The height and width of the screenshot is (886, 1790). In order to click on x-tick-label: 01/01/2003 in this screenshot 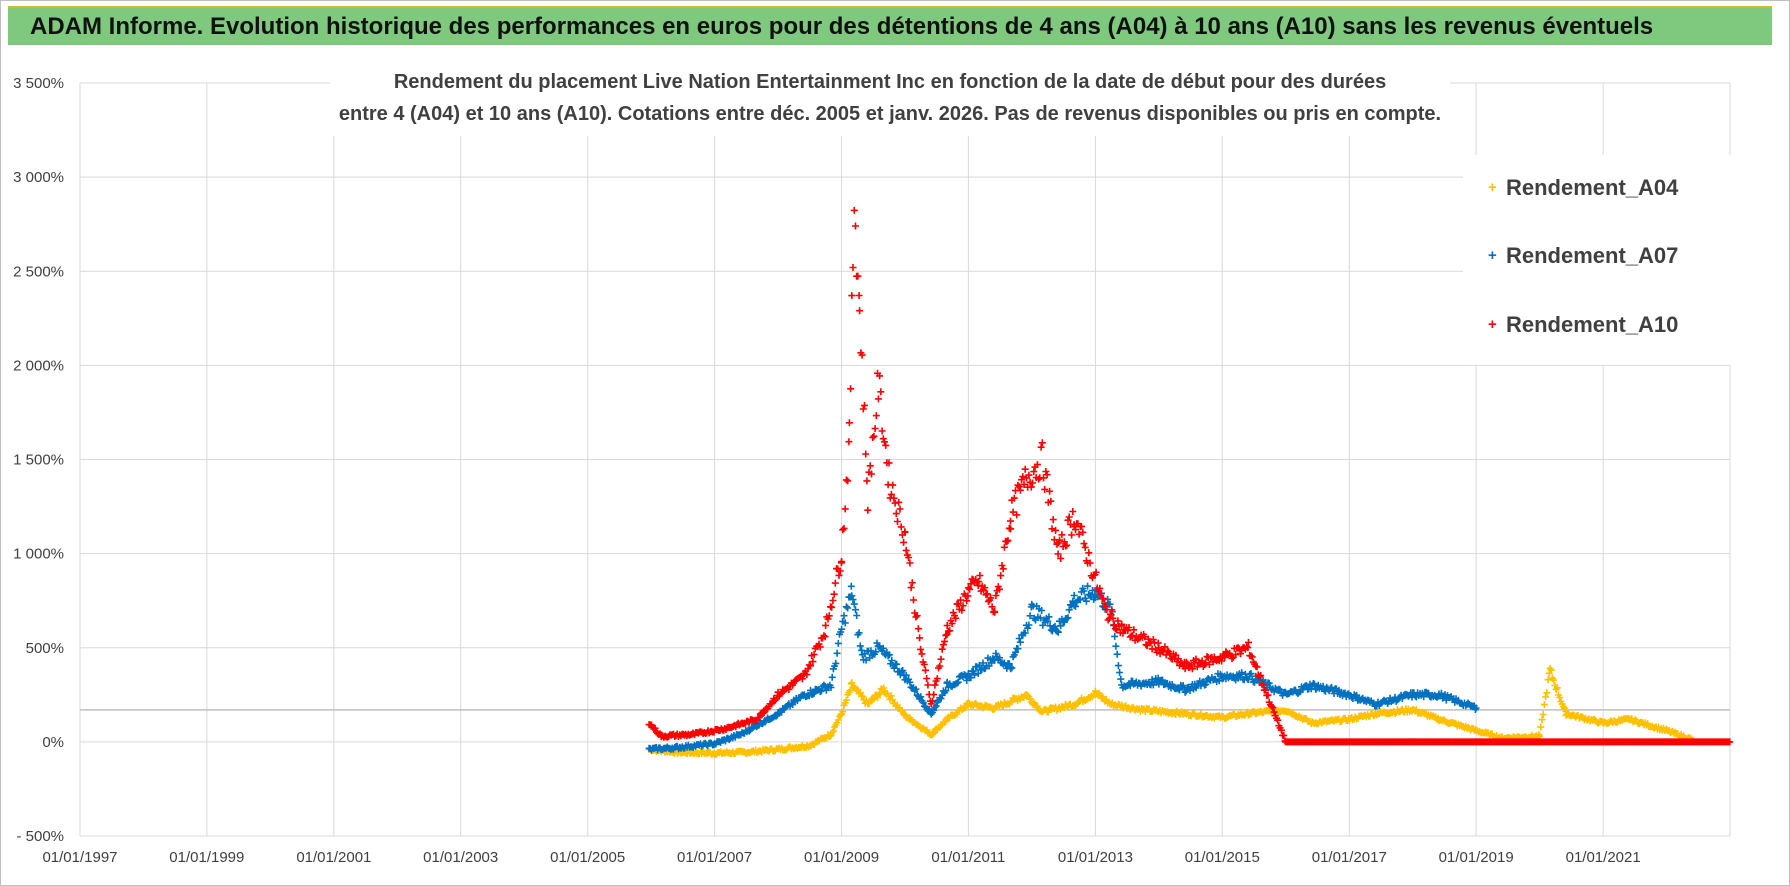, I will do `click(460, 857)`.